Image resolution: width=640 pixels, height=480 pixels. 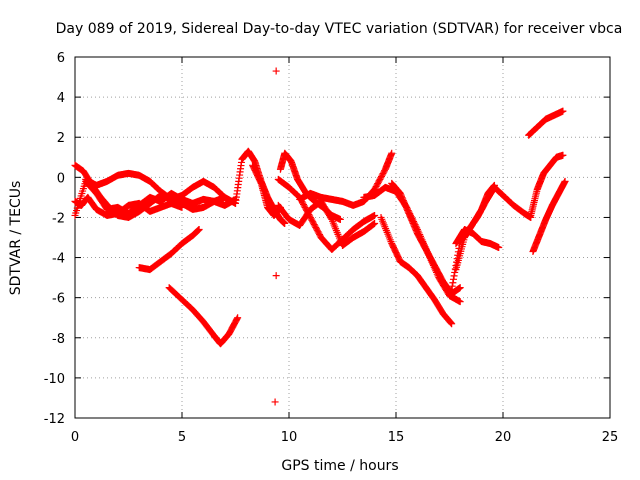 I want to click on x-tick-label: 20, so click(x=503, y=437).